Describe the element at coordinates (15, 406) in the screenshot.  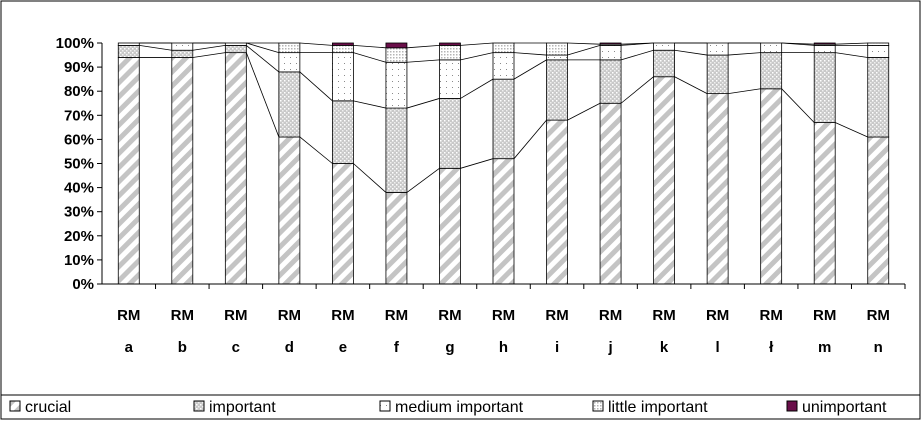
I see `legend-swatch-crucial` at that location.